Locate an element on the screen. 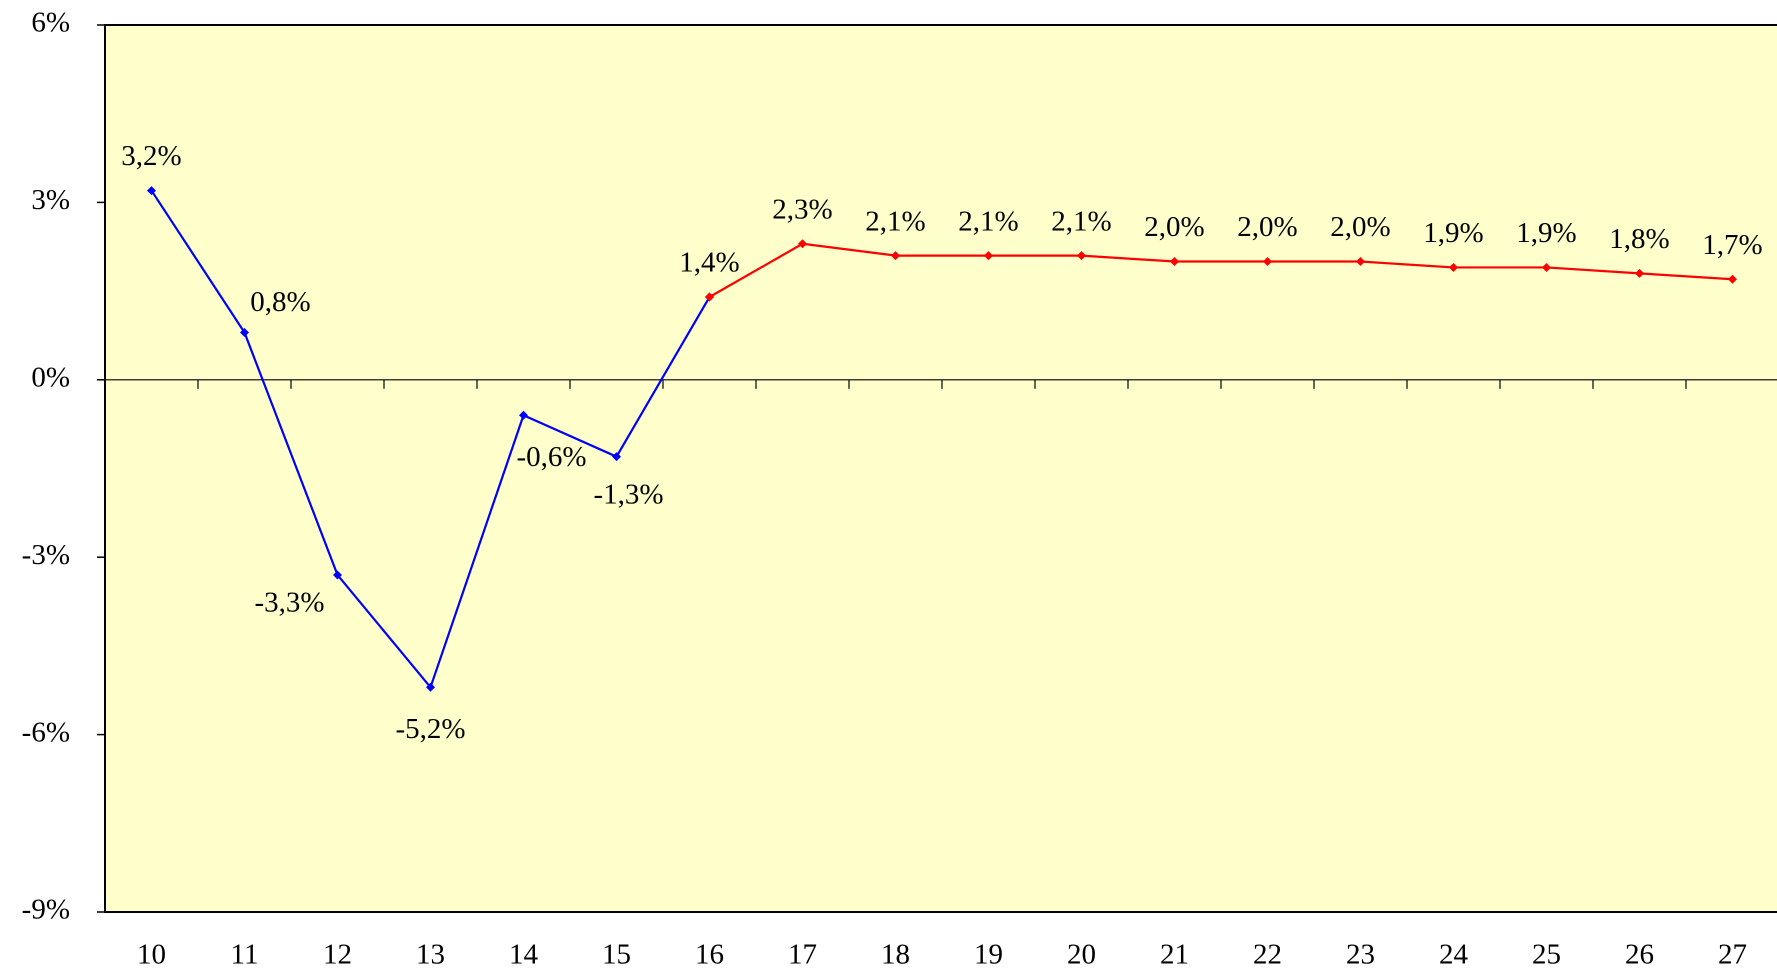 The height and width of the screenshot is (974, 1777). x-tick-label: 26 is located at coordinates (1639, 955).